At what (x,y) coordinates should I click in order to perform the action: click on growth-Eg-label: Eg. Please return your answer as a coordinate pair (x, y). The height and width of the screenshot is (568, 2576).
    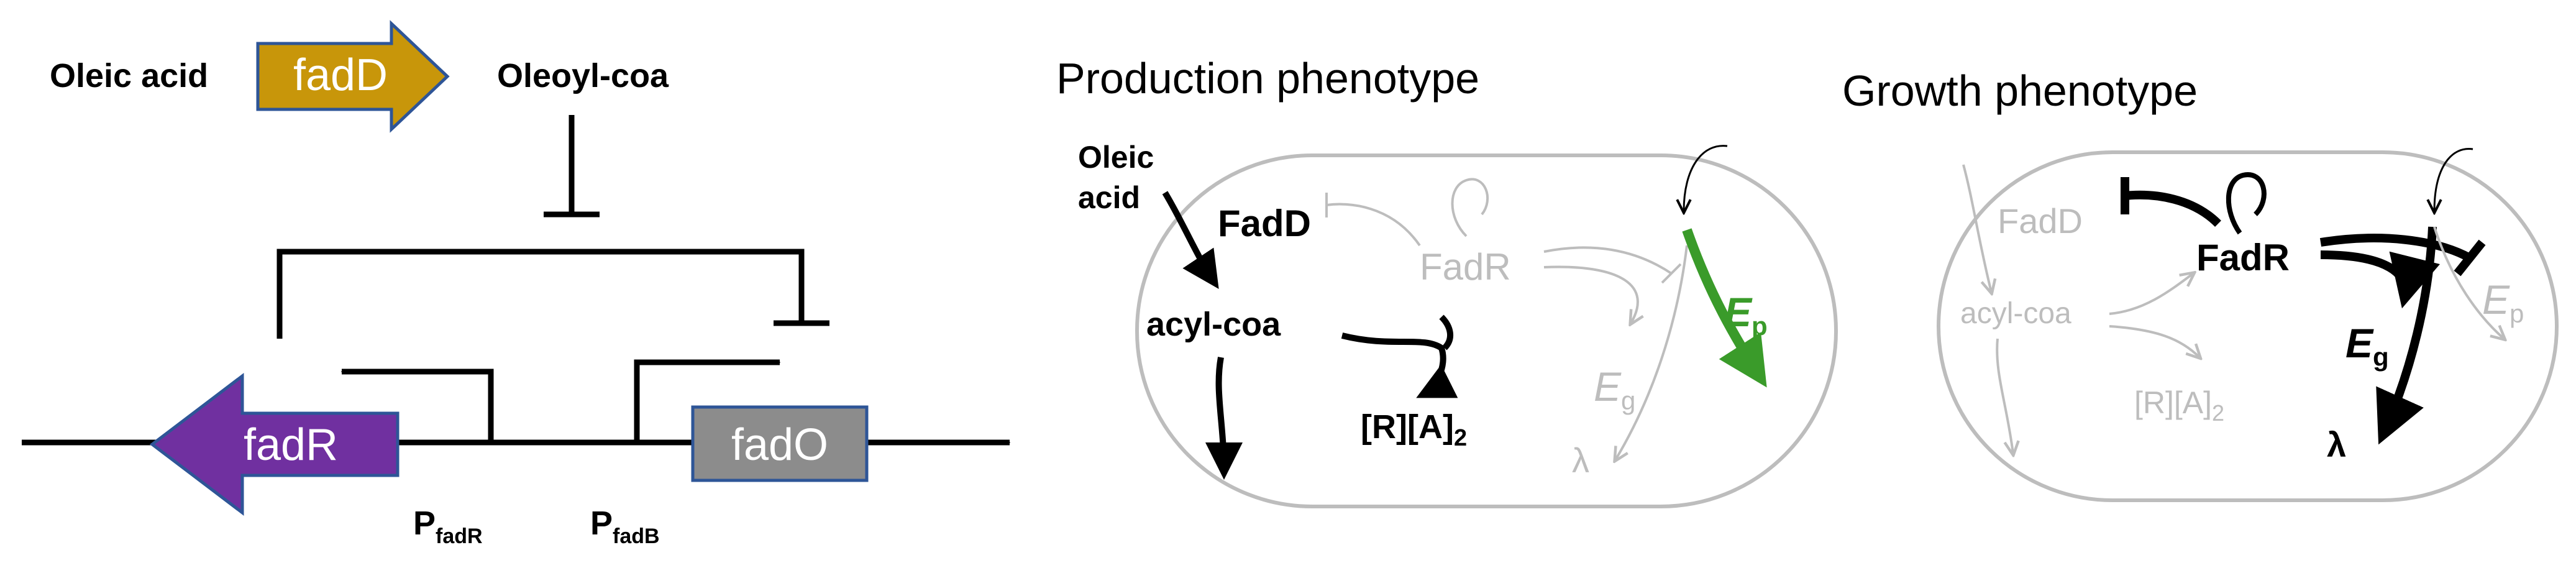
    Looking at the image, I should click on (2367, 346).